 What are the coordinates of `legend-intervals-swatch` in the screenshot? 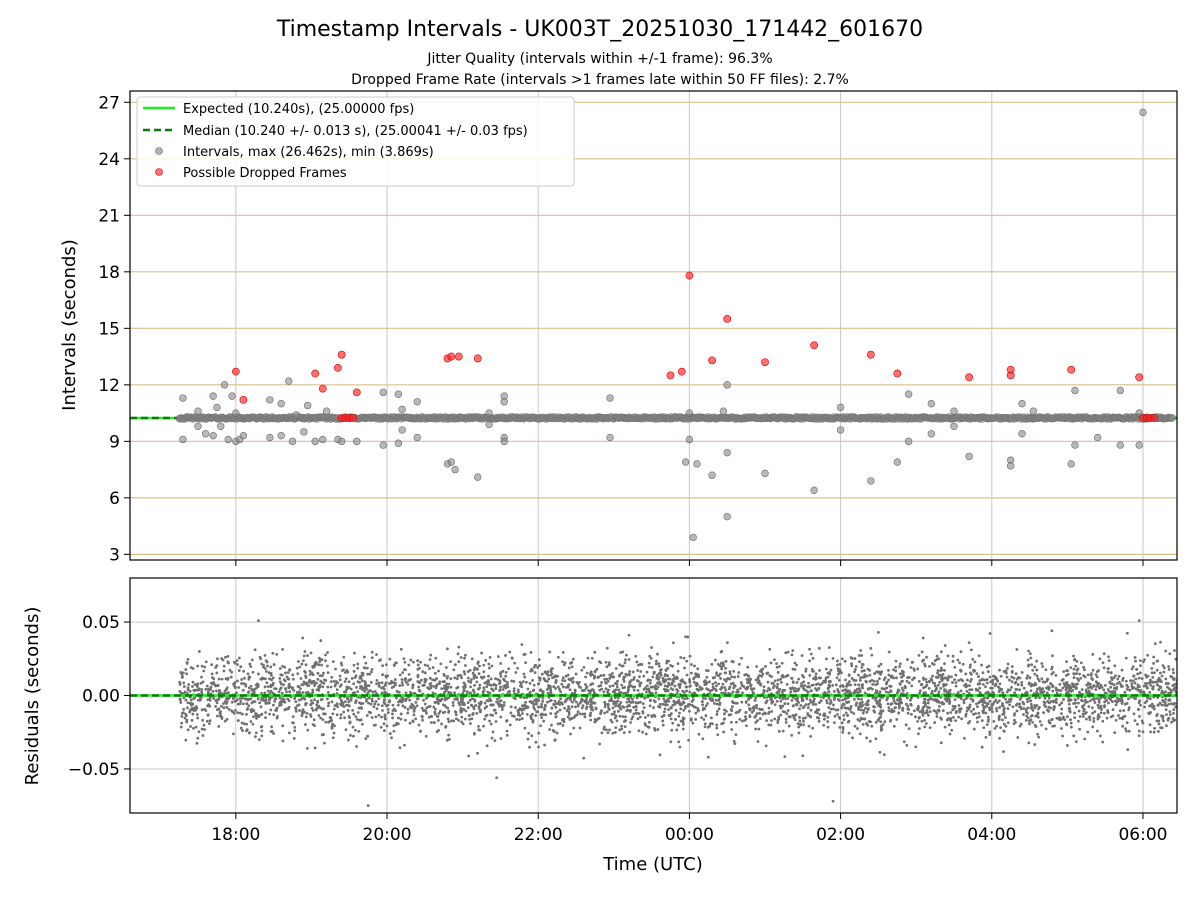 It's located at (159, 151).